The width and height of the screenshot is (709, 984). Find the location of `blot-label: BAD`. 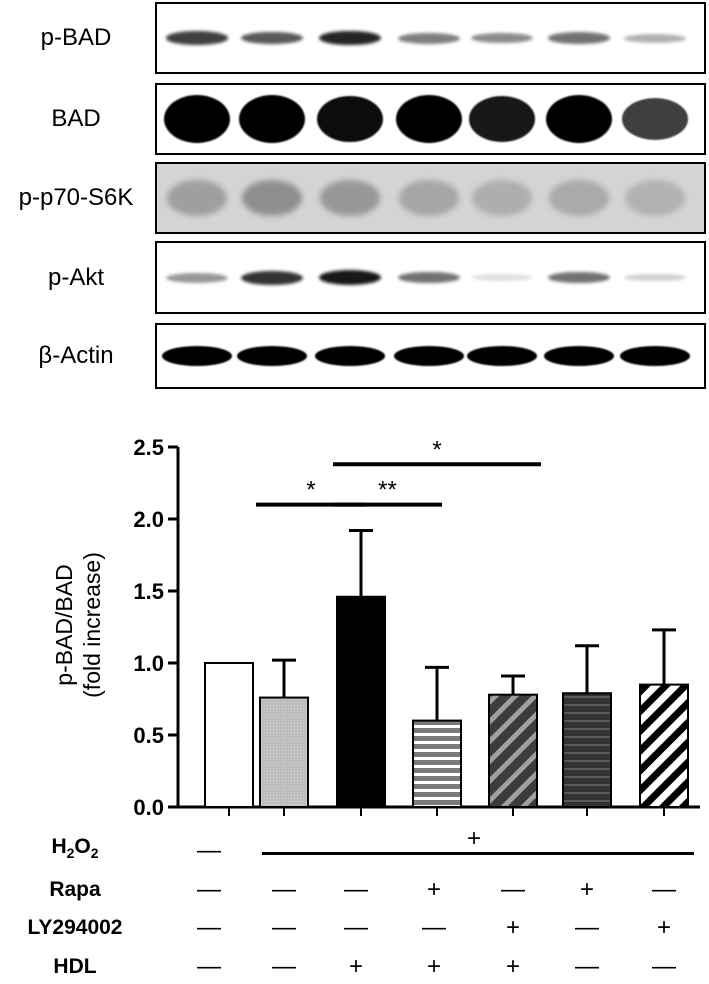

blot-label: BAD is located at coordinates (76, 118).